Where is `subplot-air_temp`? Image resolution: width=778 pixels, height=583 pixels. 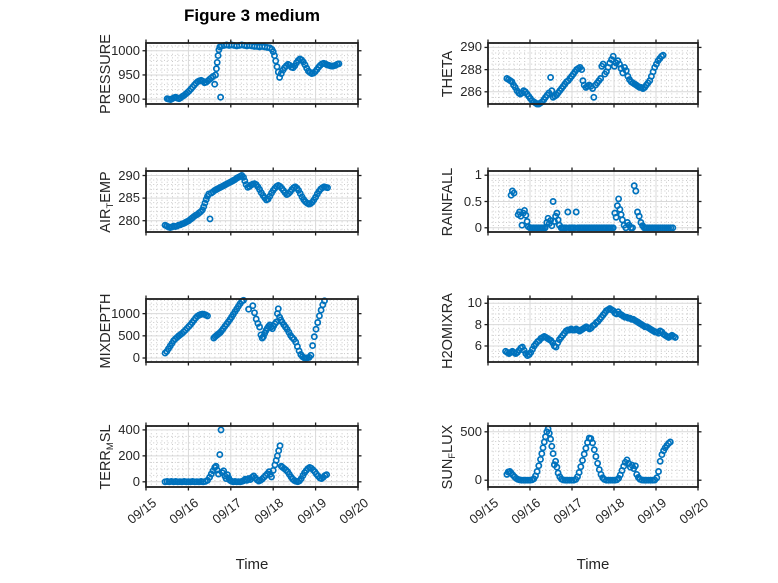
subplot-air_temp is located at coordinates (252, 201).